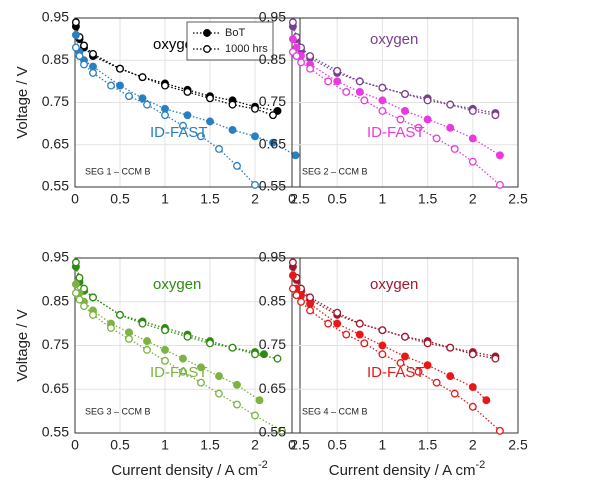  What do you see at coordinates (394, 284) in the screenshot?
I see `annotation: oxygen` at bounding box center [394, 284].